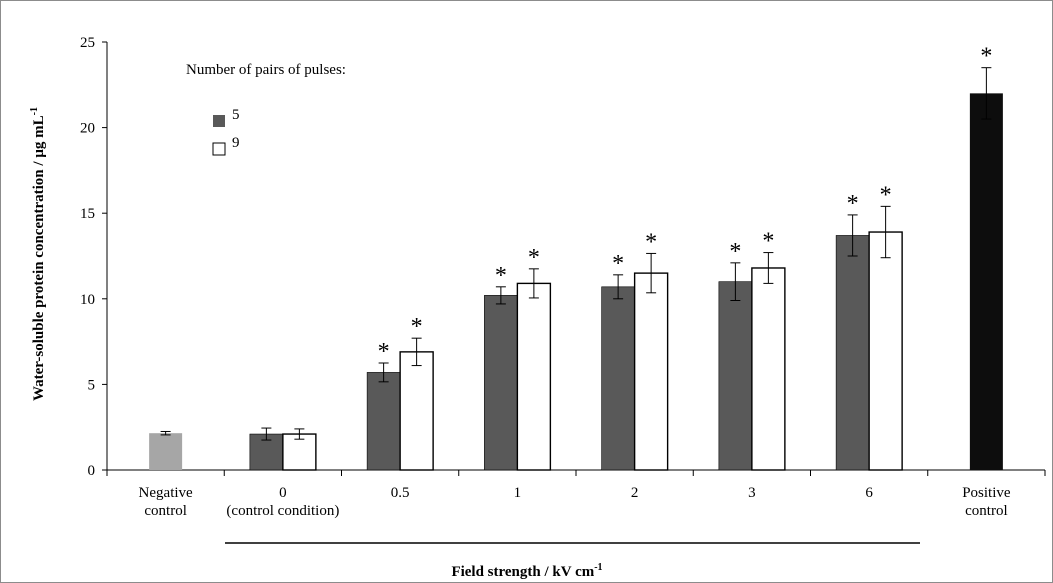 Image resolution: width=1053 pixels, height=583 pixels. What do you see at coordinates (34, 111) in the screenshot?
I see `y-axis-title-sup: -1` at bounding box center [34, 111].